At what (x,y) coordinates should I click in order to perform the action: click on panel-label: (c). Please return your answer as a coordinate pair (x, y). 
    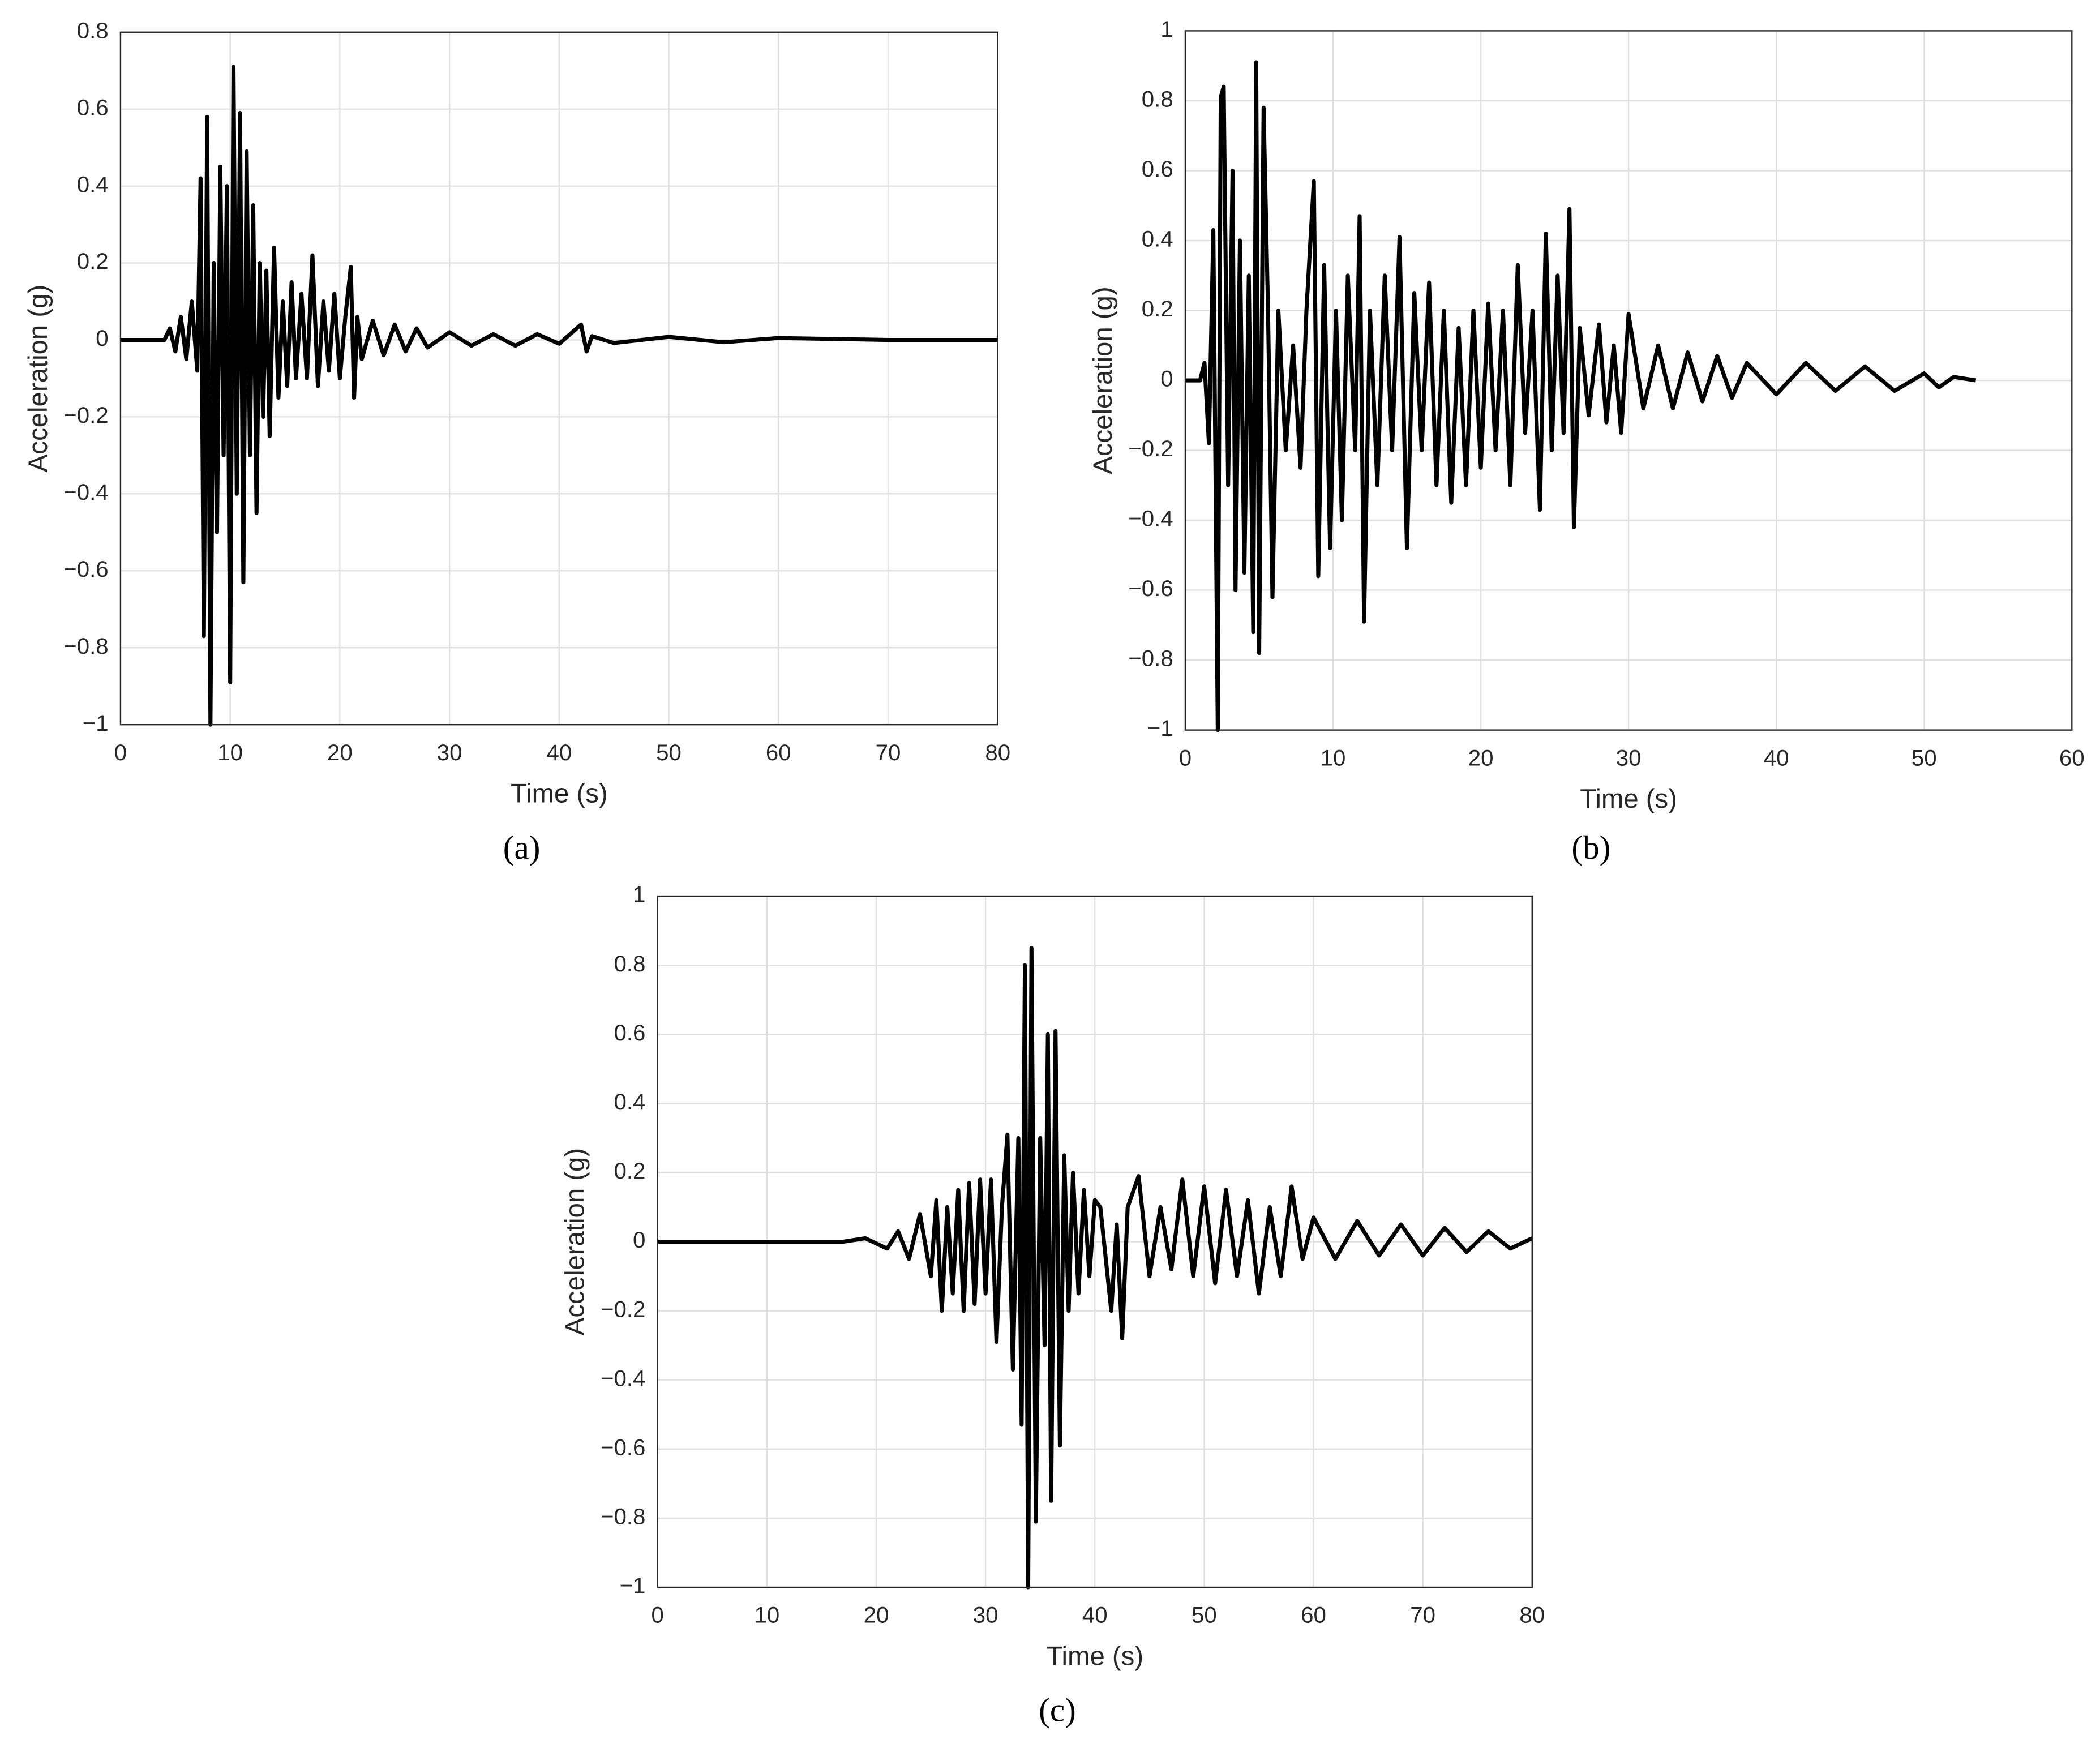
    Looking at the image, I should click on (1057, 1710).